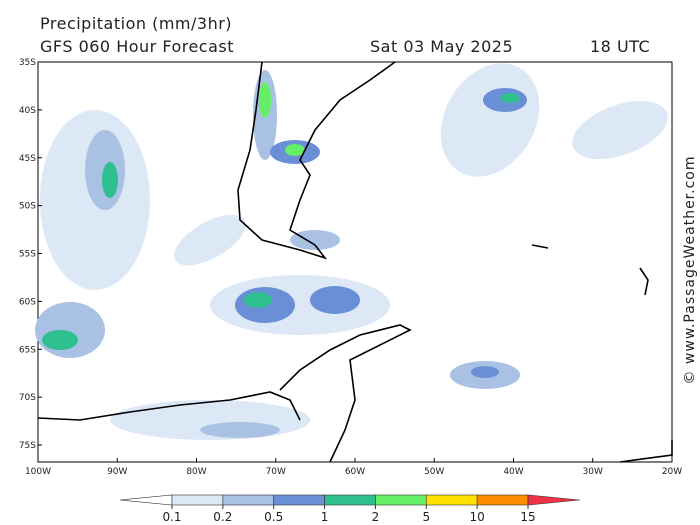  What do you see at coordinates (27, 159) in the screenshot?
I see `lat-label: 45S` at bounding box center [27, 159].